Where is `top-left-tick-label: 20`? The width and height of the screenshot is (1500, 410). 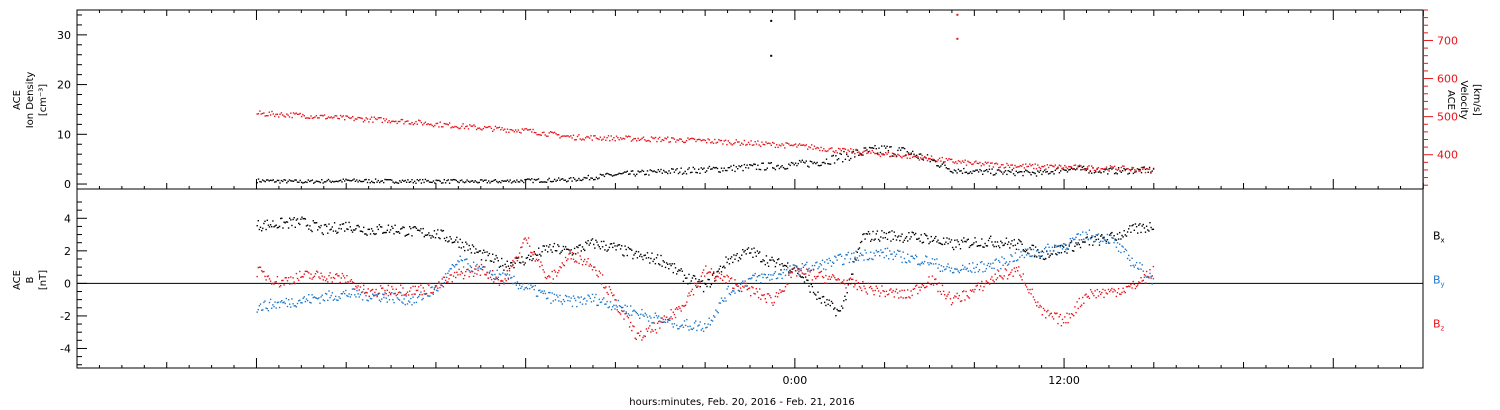 top-left-tick-label: 20 is located at coordinates (64, 85).